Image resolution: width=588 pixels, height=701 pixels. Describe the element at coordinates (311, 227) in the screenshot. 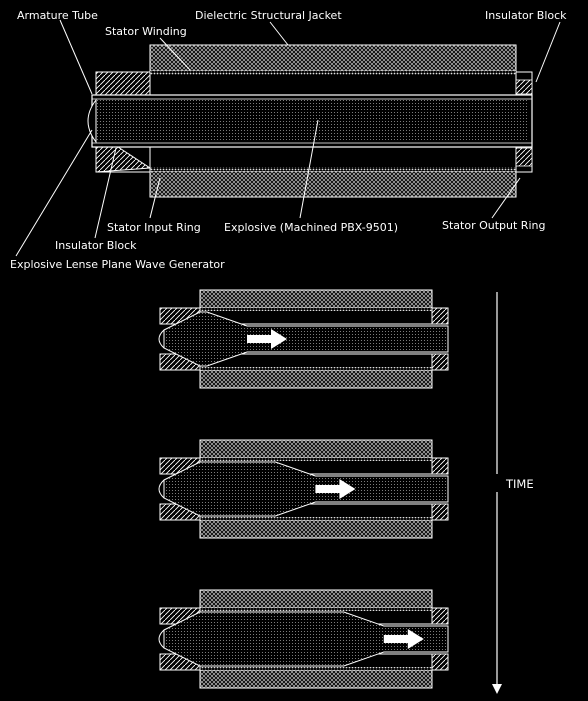

I see `label-explosive: Explosive (Machined PBX-9501)` at that location.